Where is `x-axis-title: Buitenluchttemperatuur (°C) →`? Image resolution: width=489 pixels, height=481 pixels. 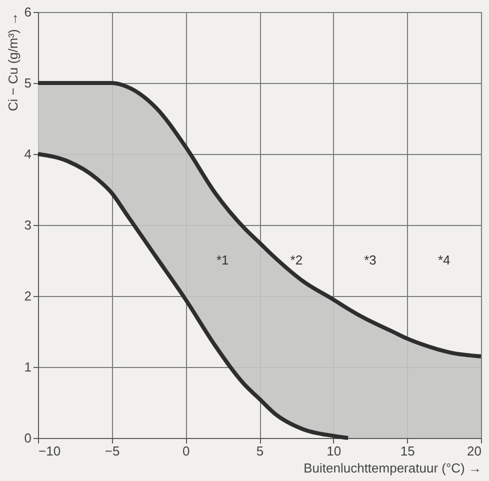
x-axis-title: Buitenluchttemperatuur (°C) → is located at coordinates (393, 468).